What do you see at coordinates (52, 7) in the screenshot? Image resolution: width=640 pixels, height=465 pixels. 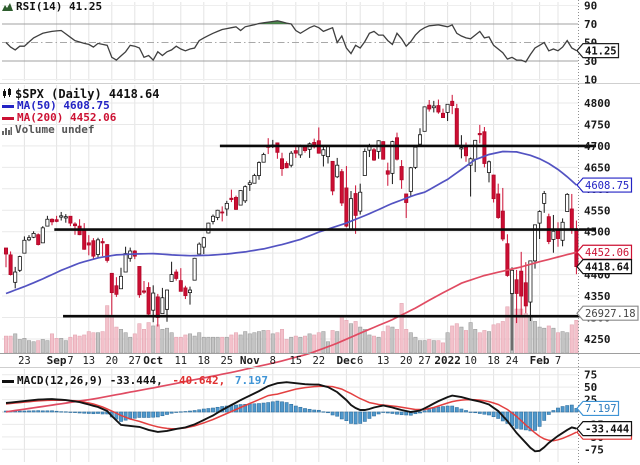 I see `rsi-legend: RSI(14) 41.25` at bounding box center [52, 7].